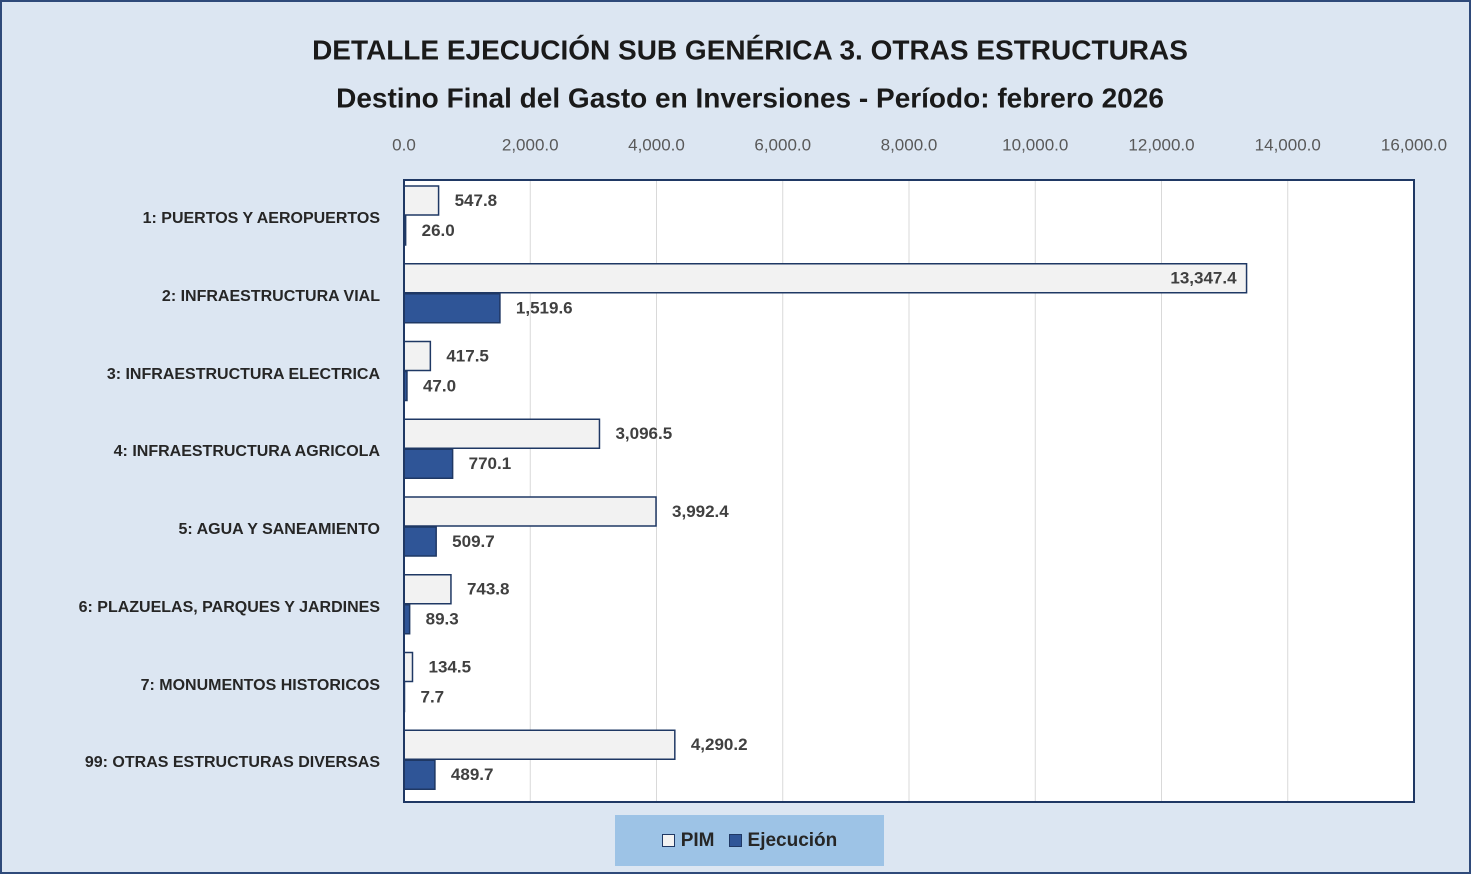  I want to click on x-tick-label: 0.0, so click(404, 144).